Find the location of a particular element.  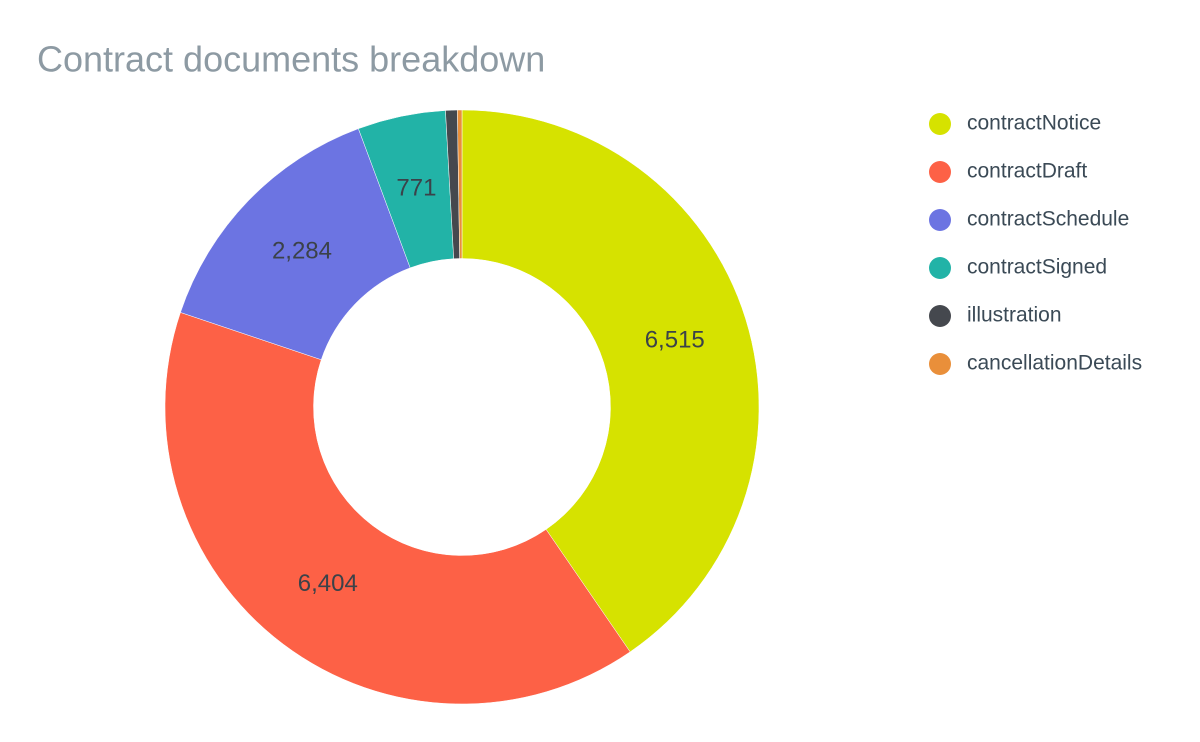

legend-label: contractDraft is located at coordinates (1027, 171).